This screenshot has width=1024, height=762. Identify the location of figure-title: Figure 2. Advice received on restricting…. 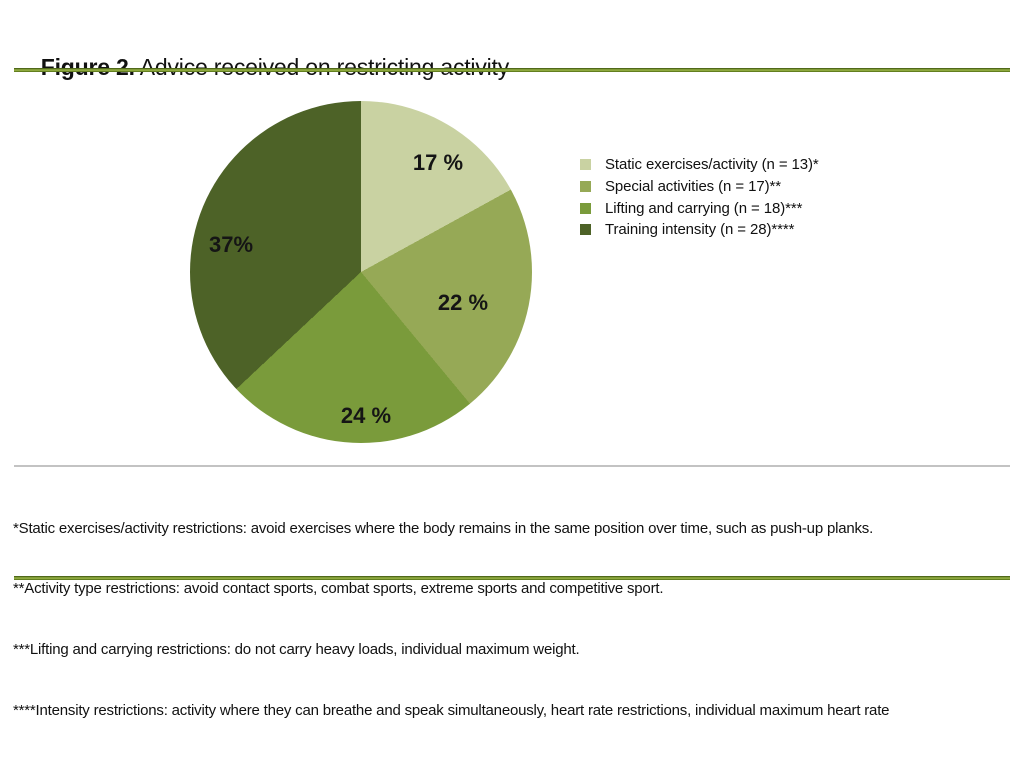
(262, 67).